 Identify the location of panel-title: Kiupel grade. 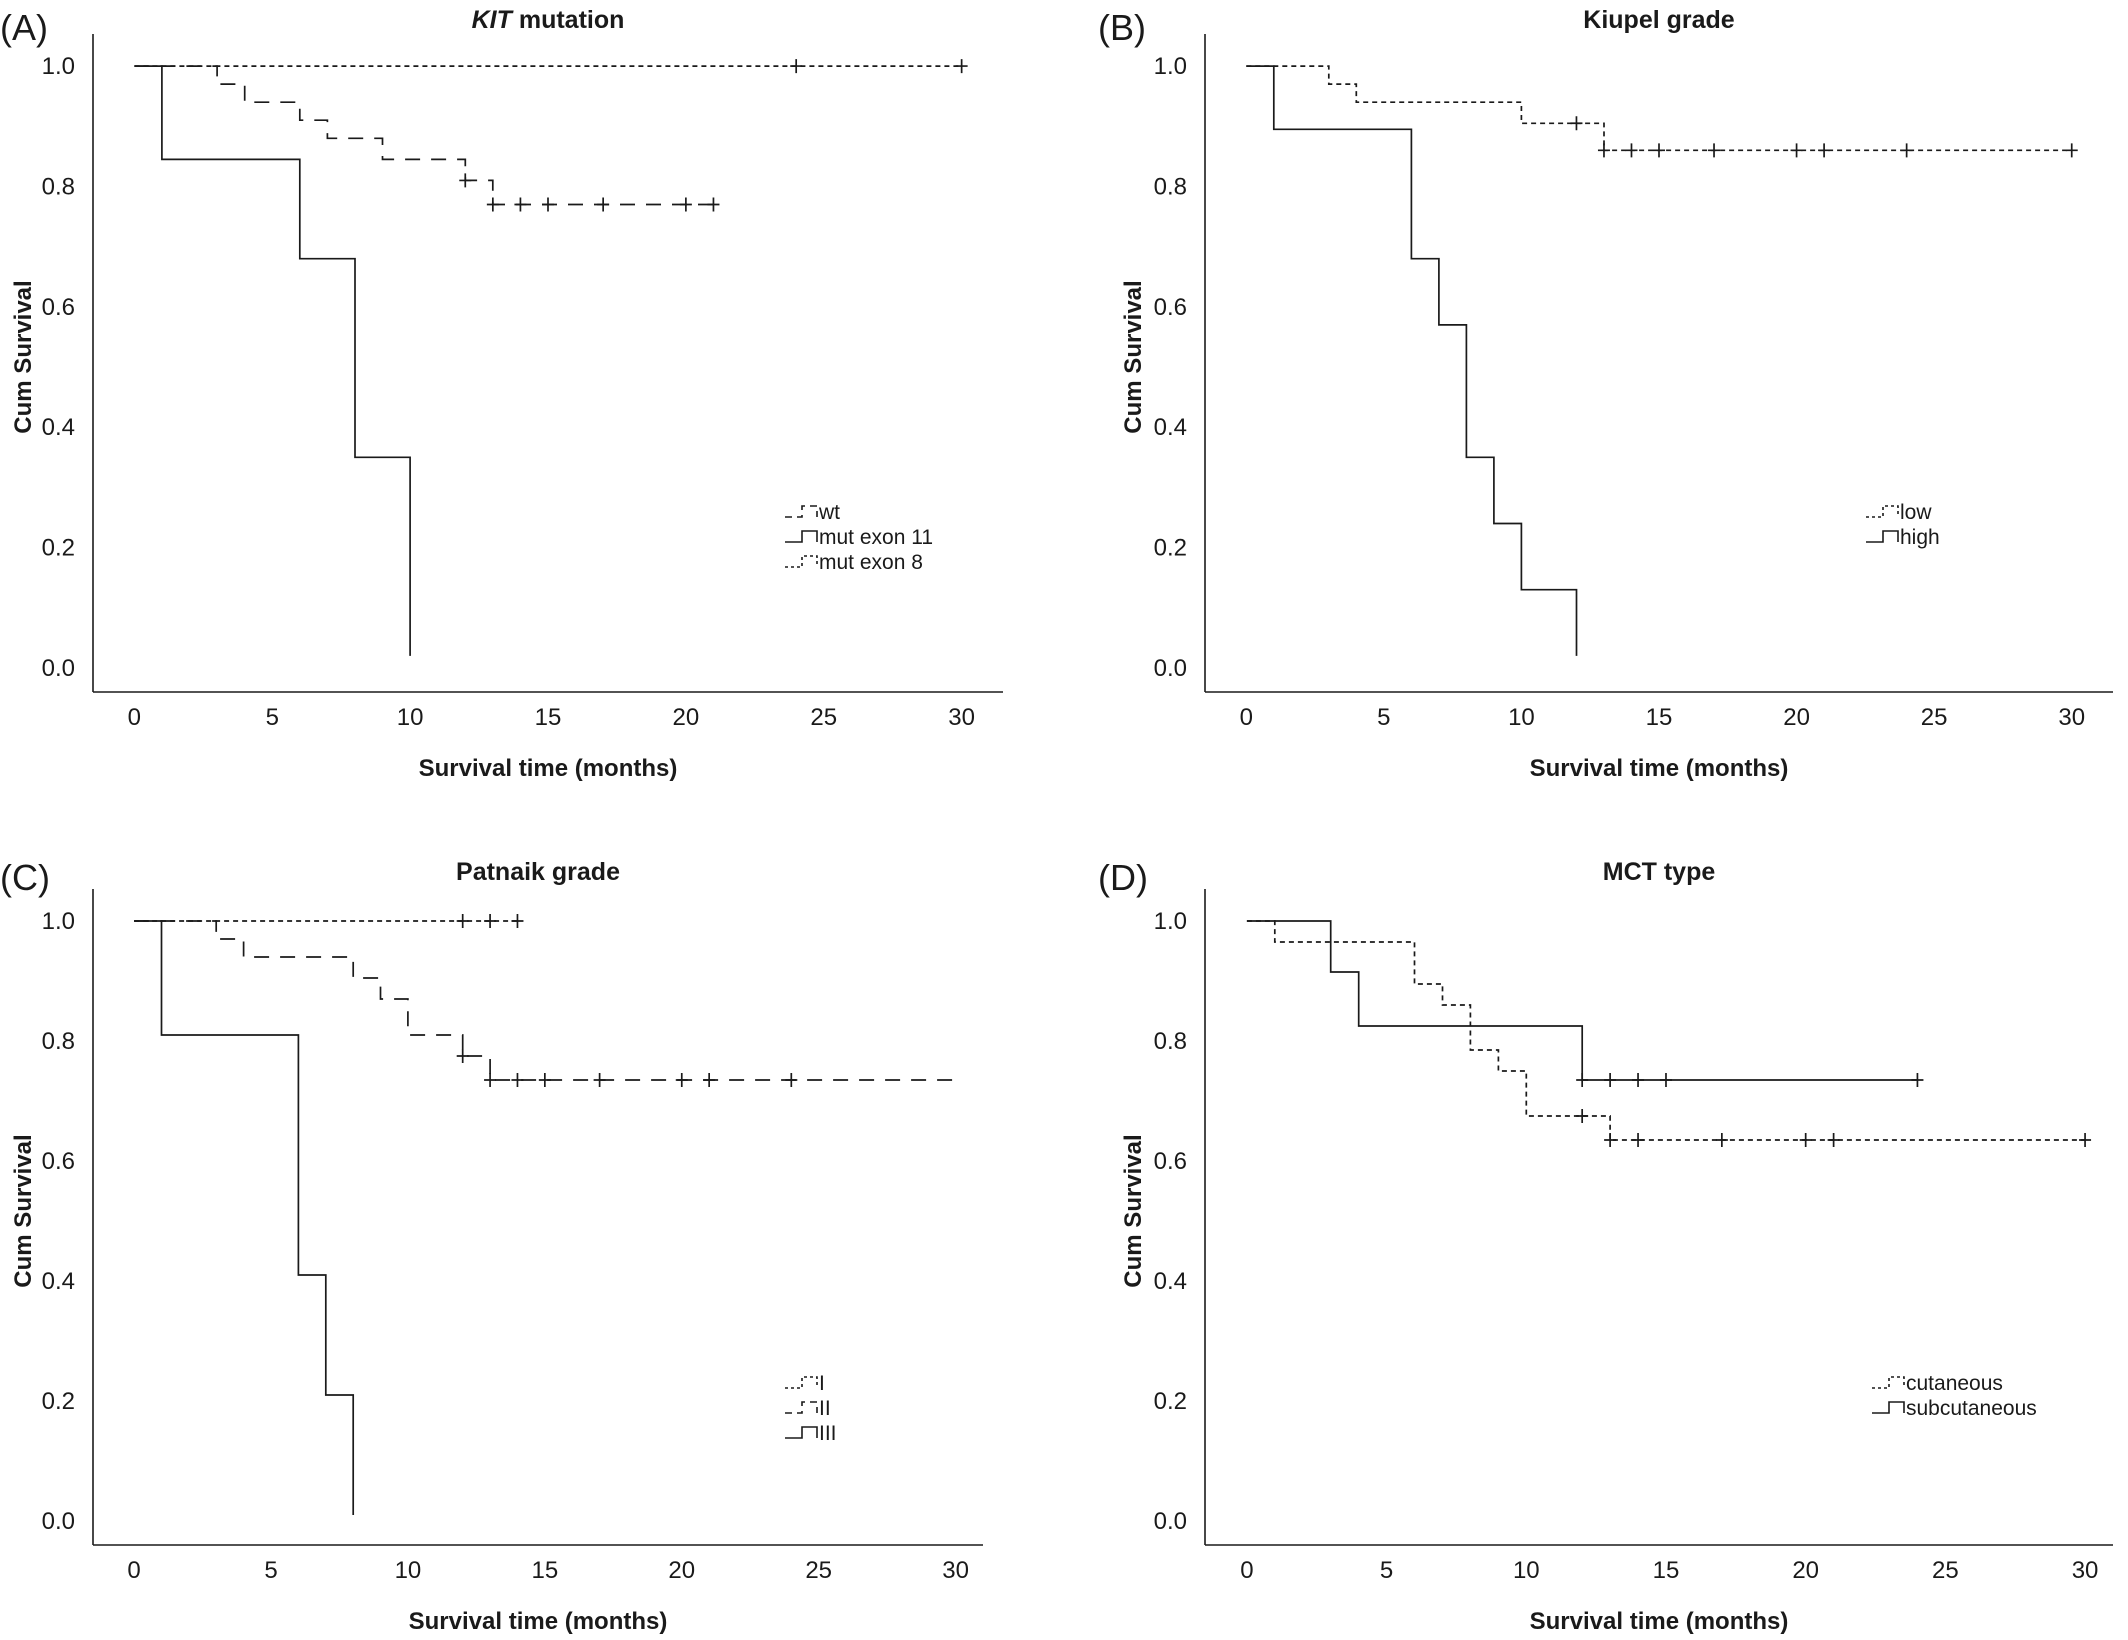
(1659, 20).